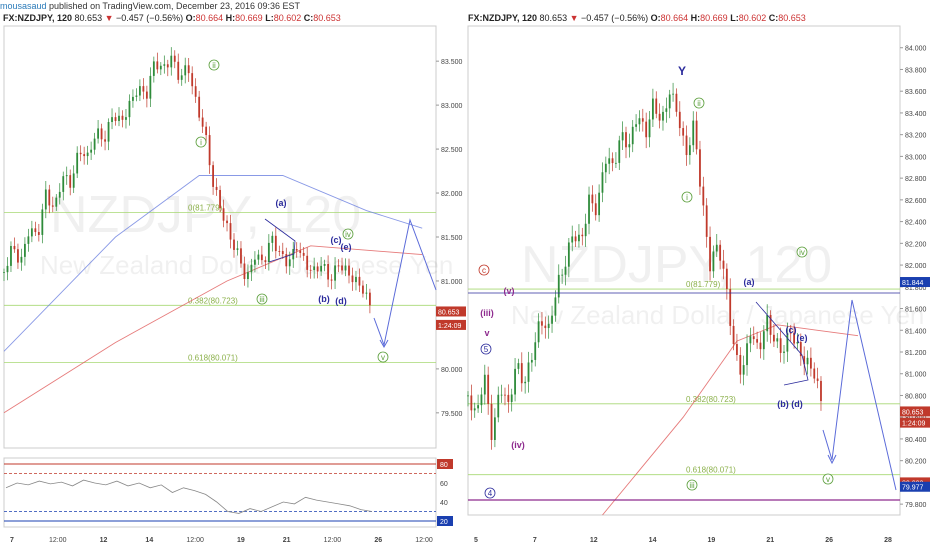 Image resolution: width=932 pixels, height=550 pixels. I want to click on triangle-trendline, so click(782, 343).